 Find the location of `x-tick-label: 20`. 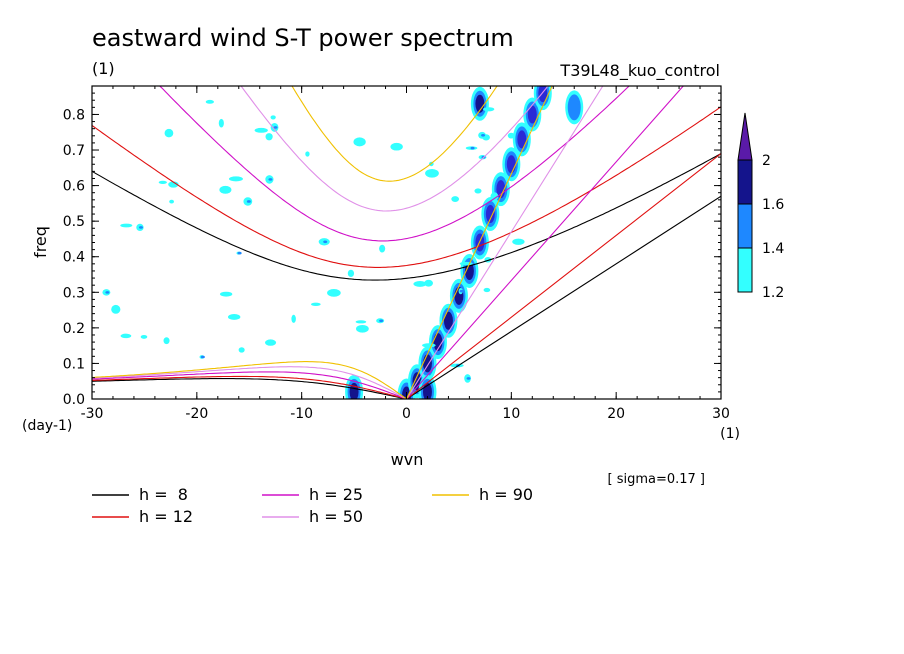

x-tick-label: 20 is located at coordinates (616, 414).